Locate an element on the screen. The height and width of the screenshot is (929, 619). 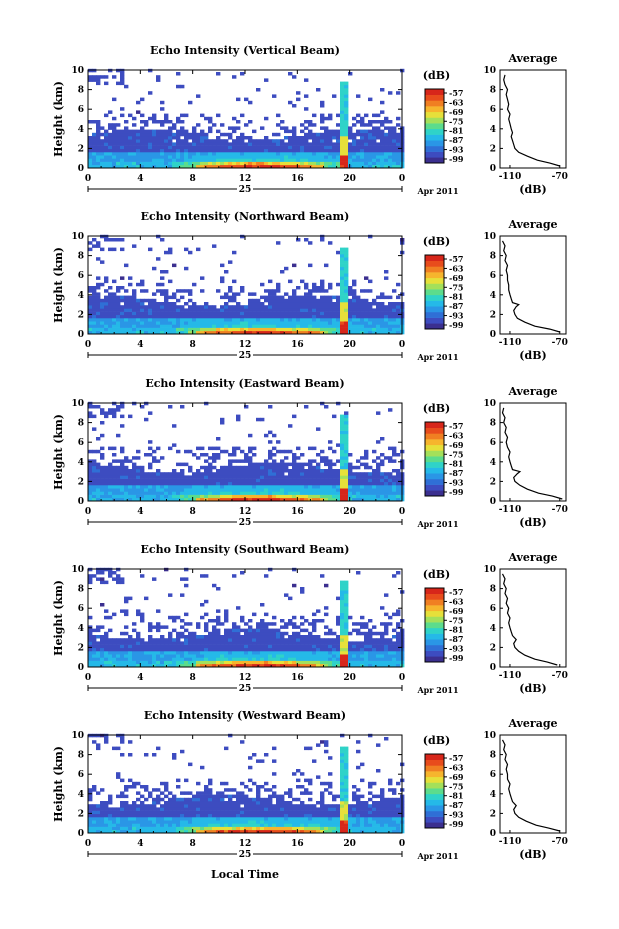
profile-x-label: (dB) is located at coordinates (532, 688).